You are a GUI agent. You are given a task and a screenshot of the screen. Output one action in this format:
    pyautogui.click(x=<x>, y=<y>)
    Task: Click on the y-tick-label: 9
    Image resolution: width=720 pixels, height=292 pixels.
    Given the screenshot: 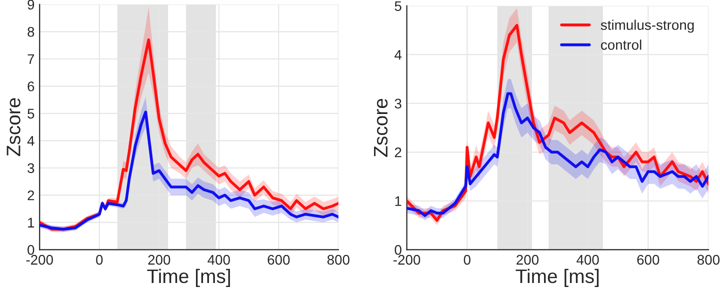 What is the action you would take?
    pyautogui.click(x=31, y=5)
    